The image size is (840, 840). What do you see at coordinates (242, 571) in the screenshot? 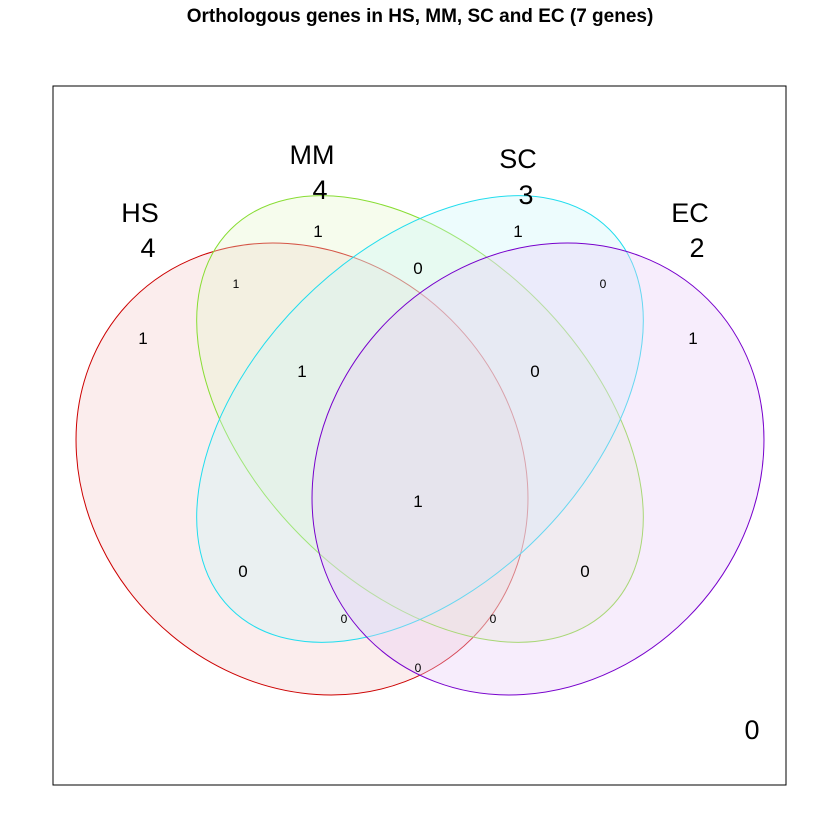
I see `region-hs-sc: 0` at bounding box center [242, 571].